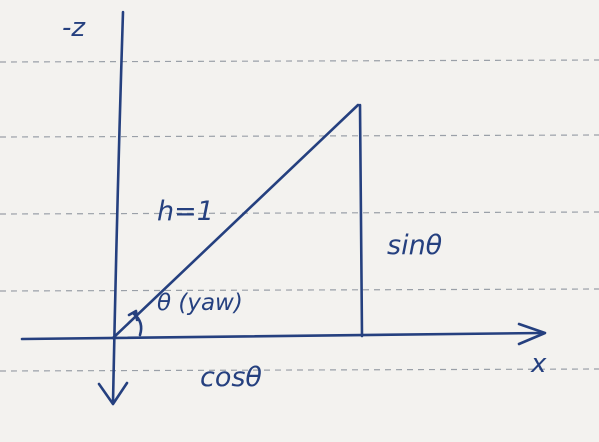 The height and width of the screenshot is (442, 599). What do you see at coordinates (231, 377) in the screenshot?
I see `adjacent-side-label: cosθ` at bounding box center [231, 377].